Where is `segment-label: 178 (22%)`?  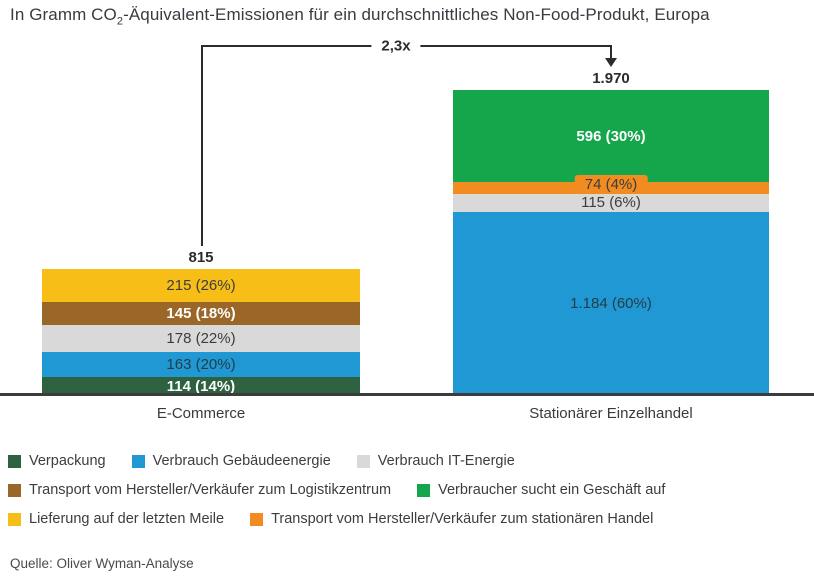 segment-label: 178 (22%) is located at coordinates (201, 338).